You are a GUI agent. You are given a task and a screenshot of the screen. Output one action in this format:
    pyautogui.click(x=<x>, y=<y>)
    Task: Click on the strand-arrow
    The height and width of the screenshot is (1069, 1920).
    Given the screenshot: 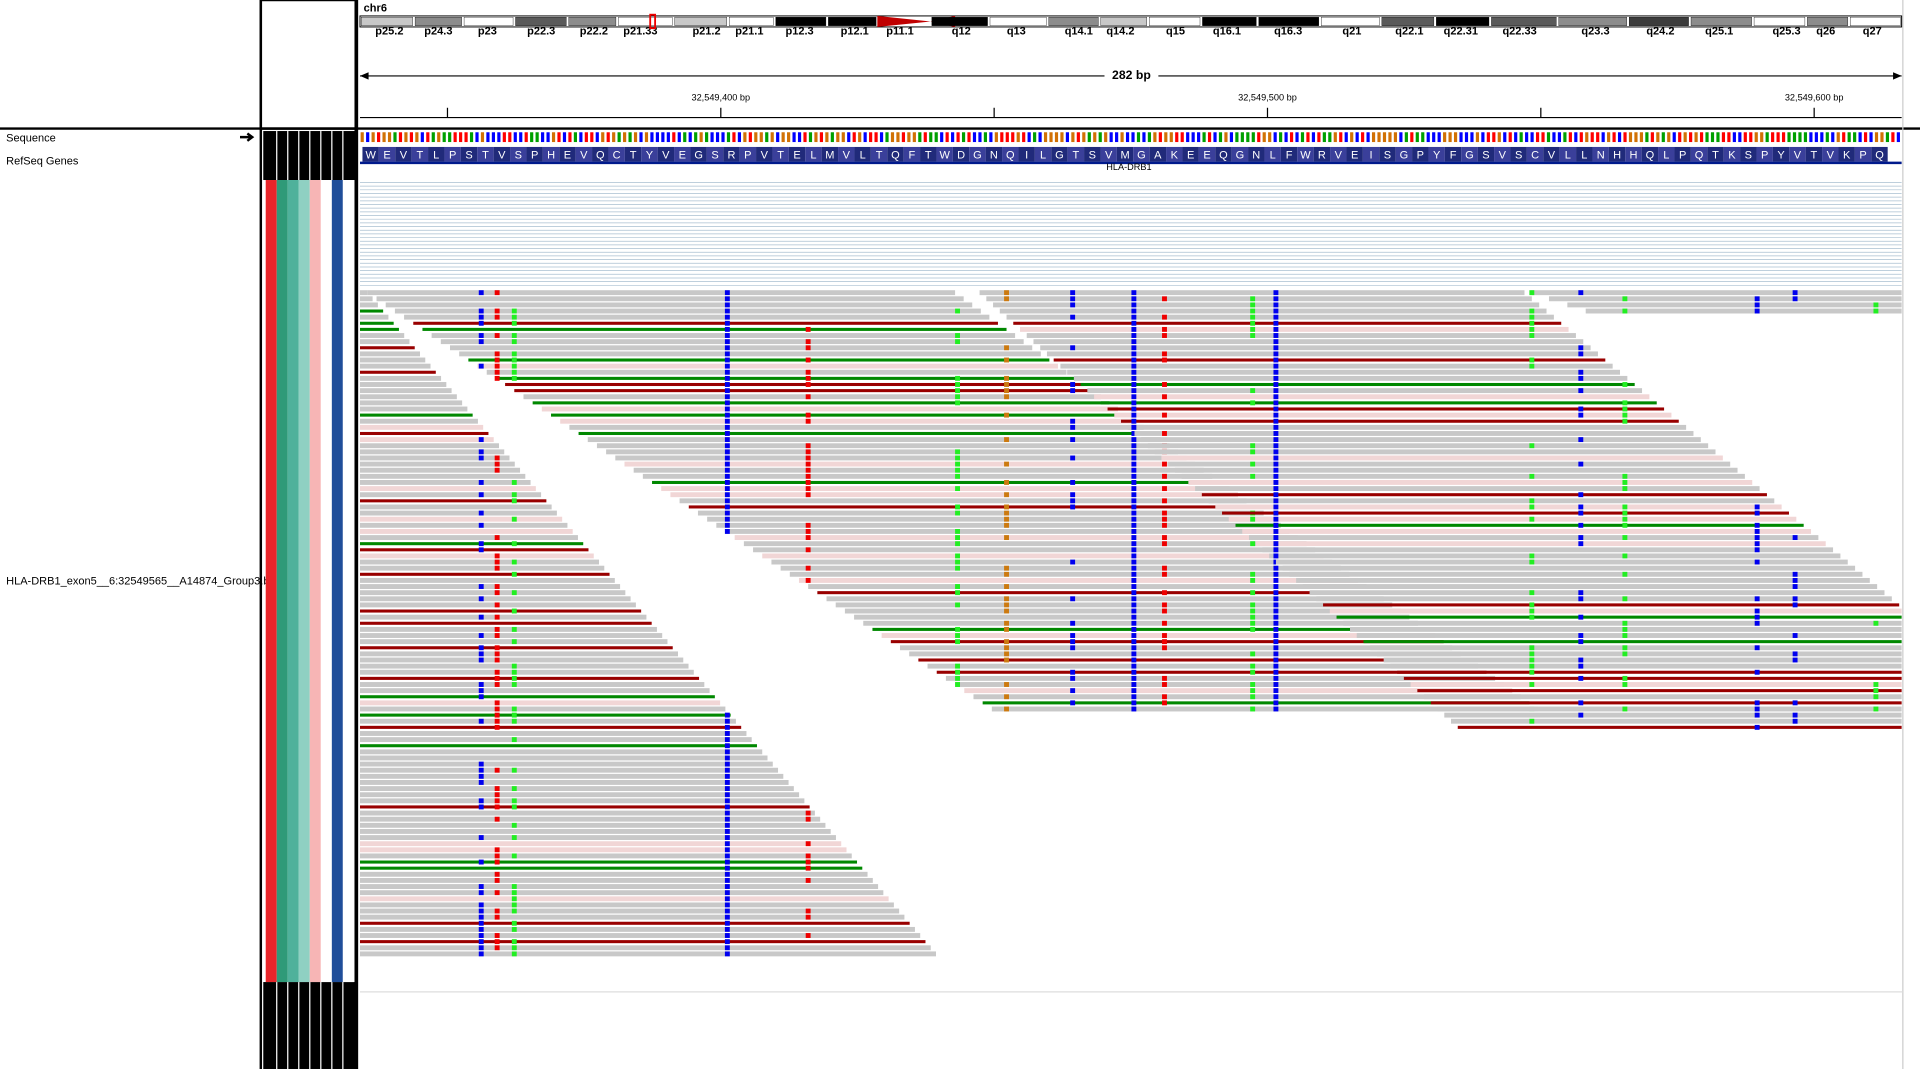 What is the action you would take?
    pyautogui.click(x=247, y=137)
    